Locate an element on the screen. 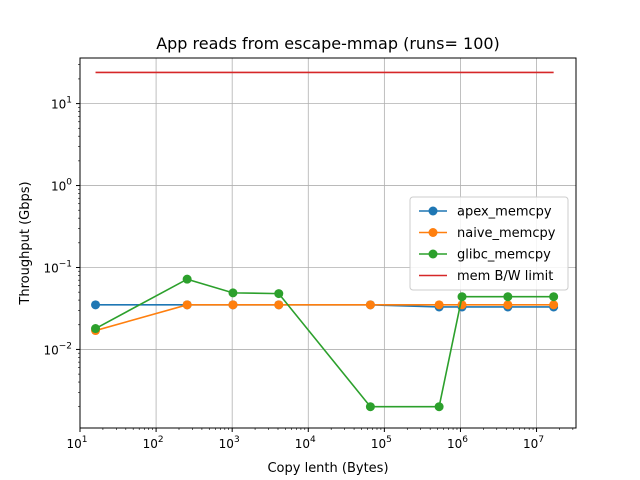 The width and height of the screenshot is (640, 480). x-tick-label: 10¹ is located at coordinates (76, 443).